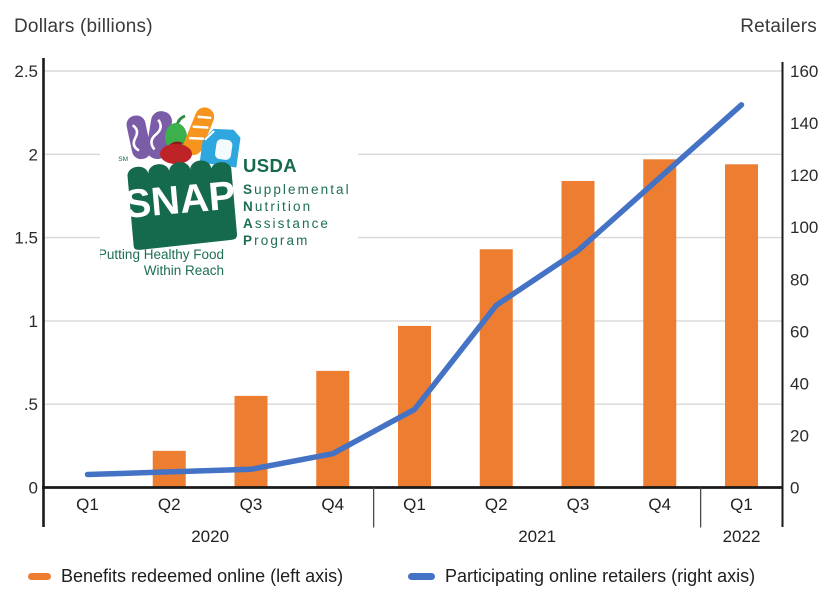 The height and width of the screenshot is (615, 827). Describe the element at coordinates (123, 159) in the screenshot. I see `sm-mark: SM` at that location.